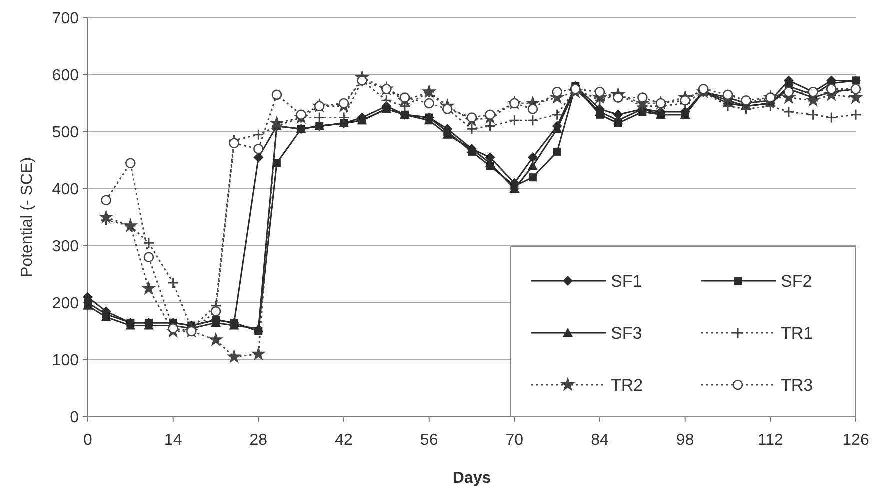 This screenshot has height=503, width=886. Describe the element at coordinates (600, 440) in the screenshot. I see `x-tick-label: 84` at that location.